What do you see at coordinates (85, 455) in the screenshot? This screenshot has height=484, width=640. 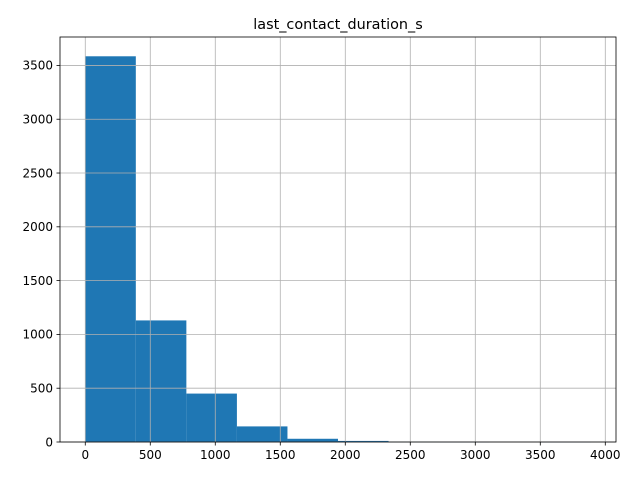 I see `x-tick-label: 0` at bounding box center [85, 455].